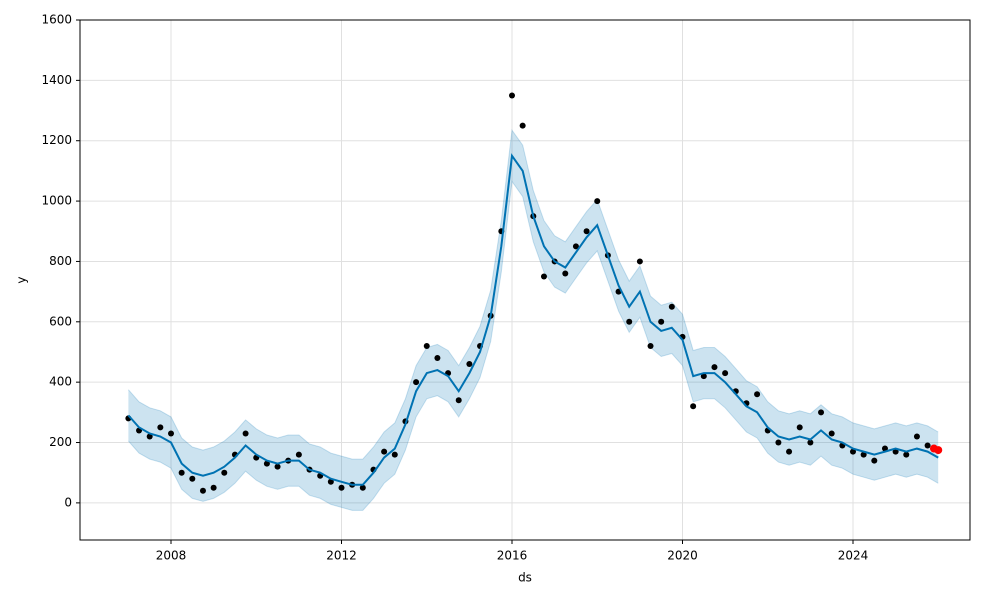  What do you see at coordinates (682, 556) in the screenshot?
I see `x-tick-label: 2020` at bounding box center [682, 556].